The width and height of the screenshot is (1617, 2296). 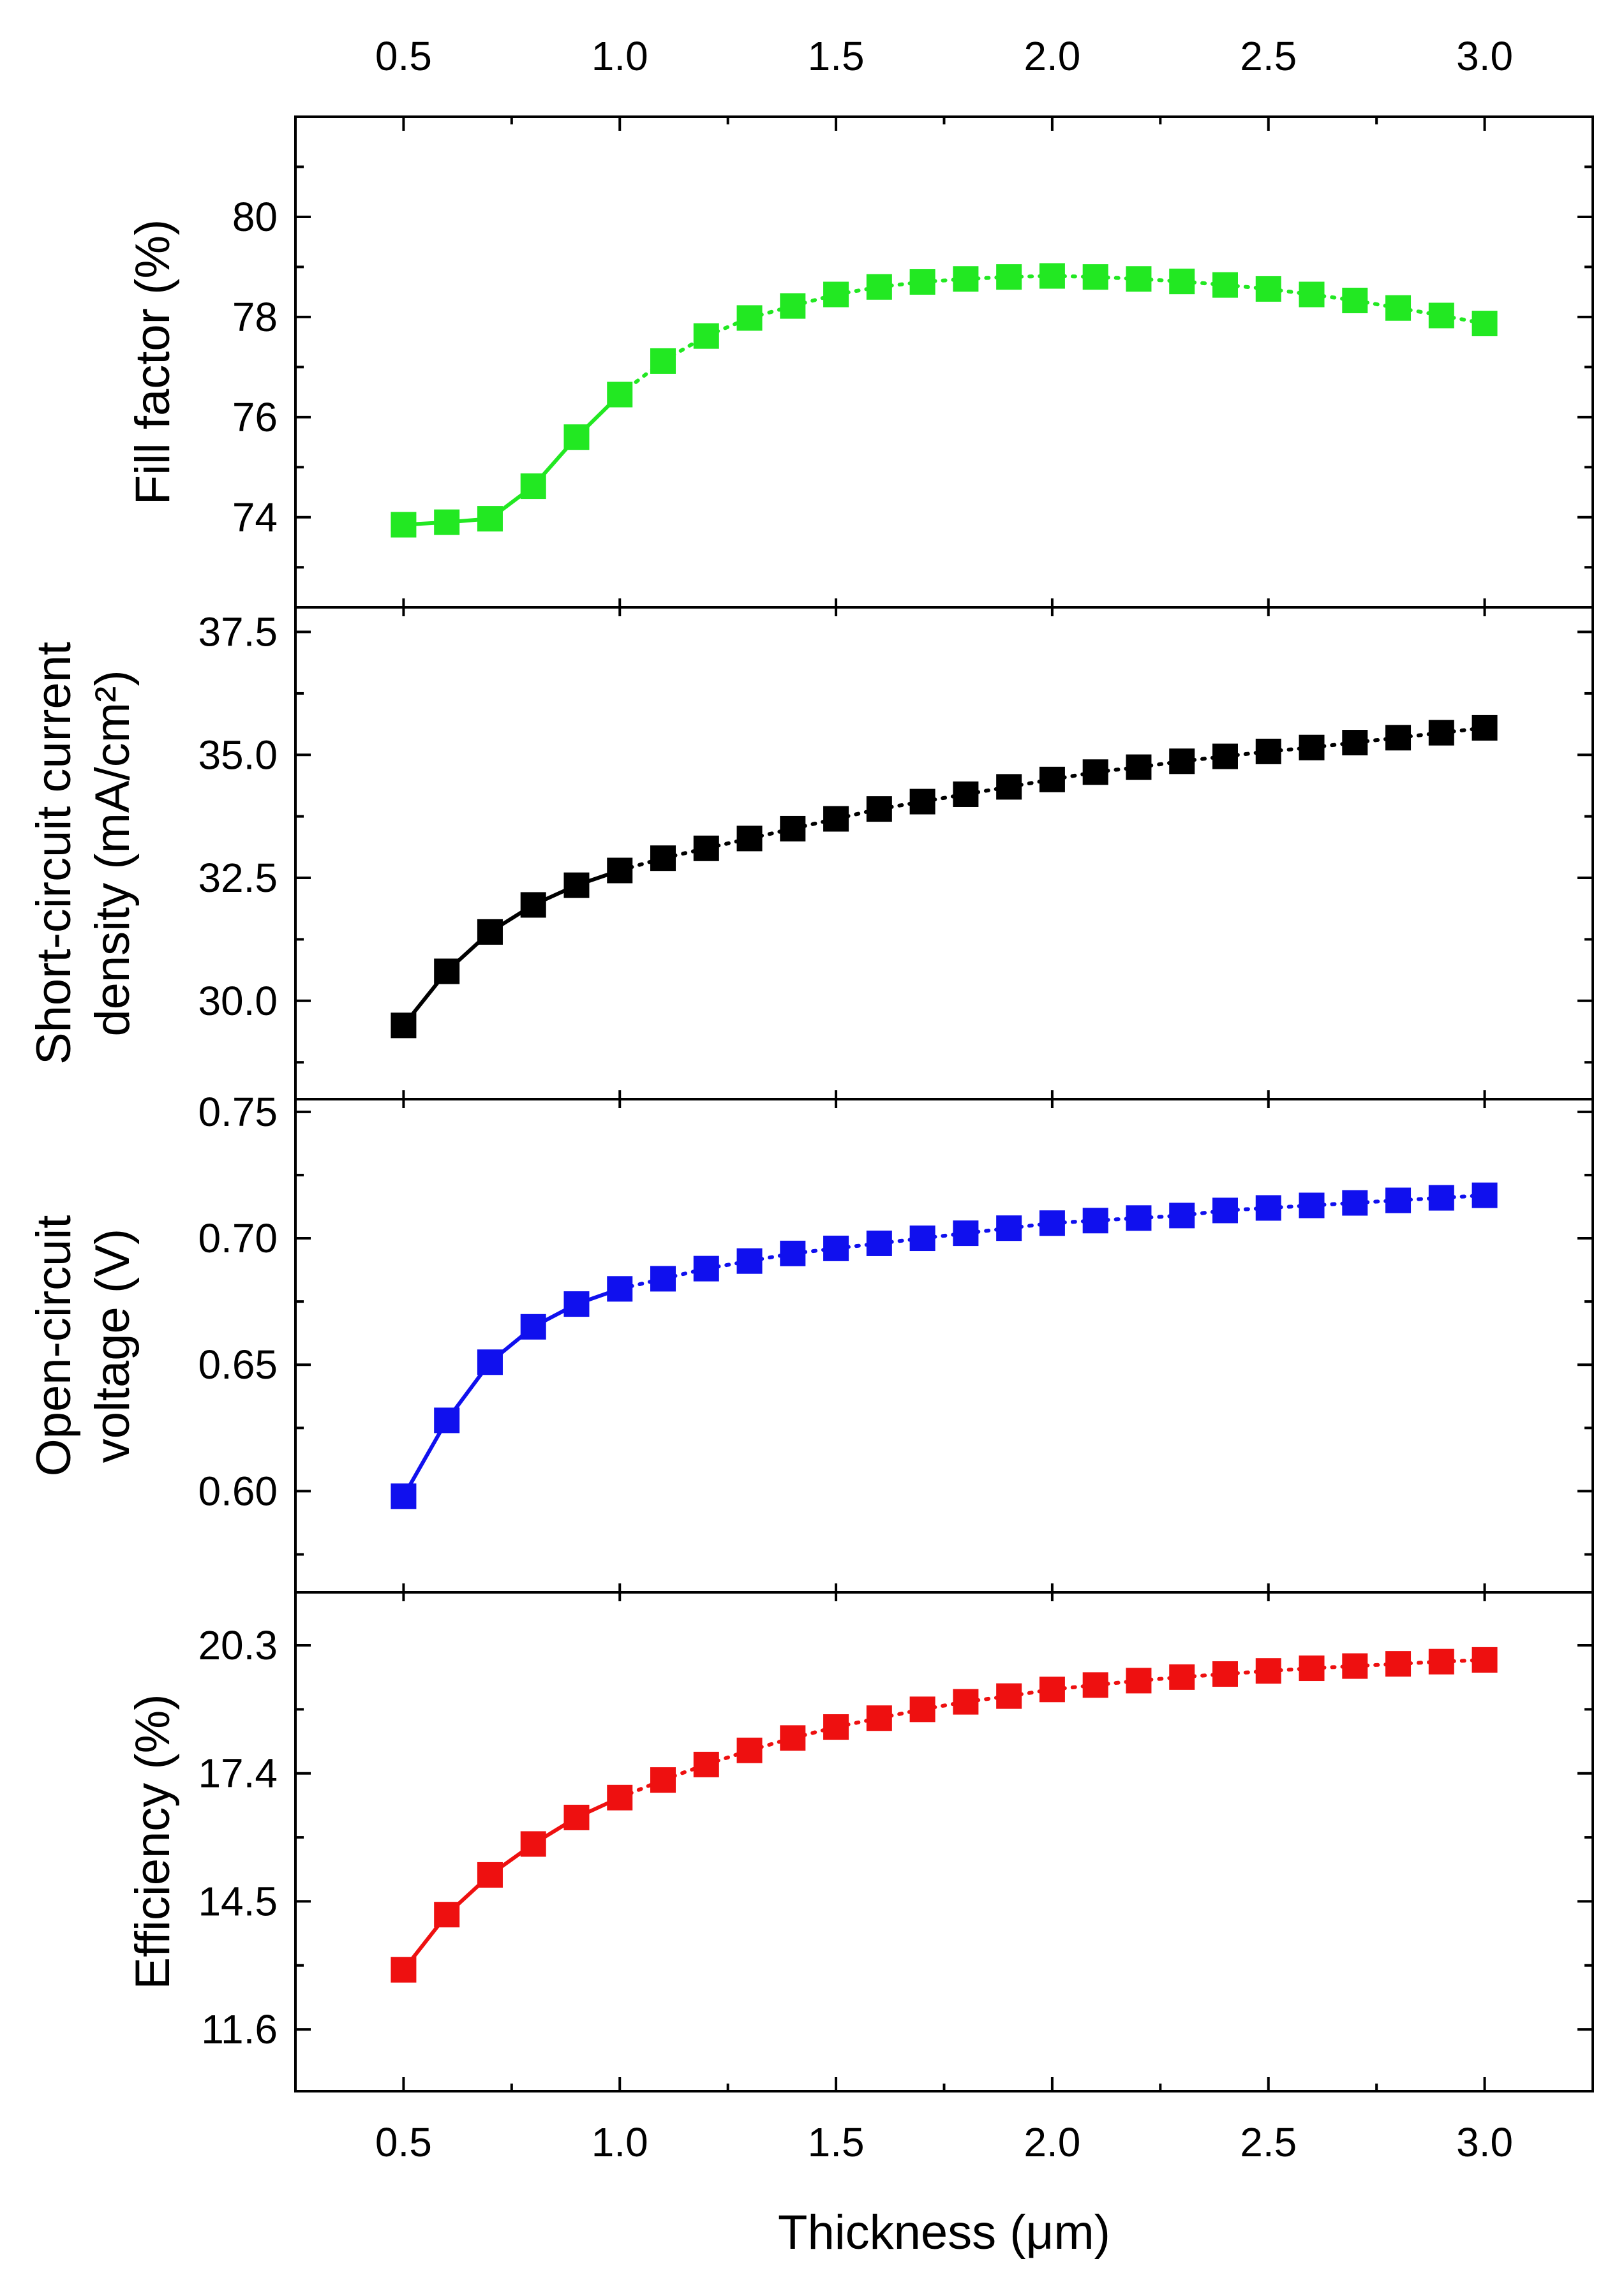 I want to click on top-x-tick-label: 1.0, so click(x=620, y=56).